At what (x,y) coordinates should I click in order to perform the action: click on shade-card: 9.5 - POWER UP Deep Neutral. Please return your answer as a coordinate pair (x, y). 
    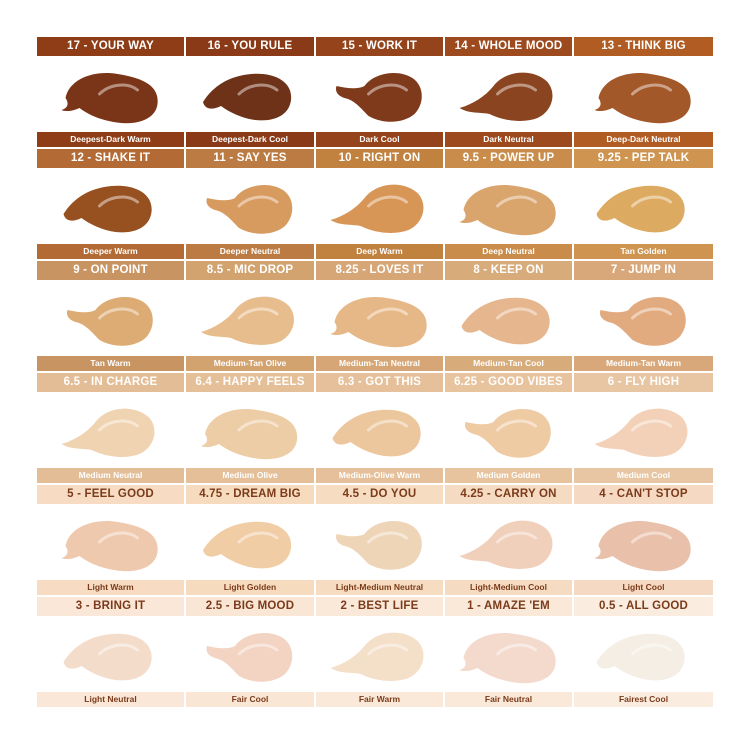
    Looking at the image, I should click on (508, 205).